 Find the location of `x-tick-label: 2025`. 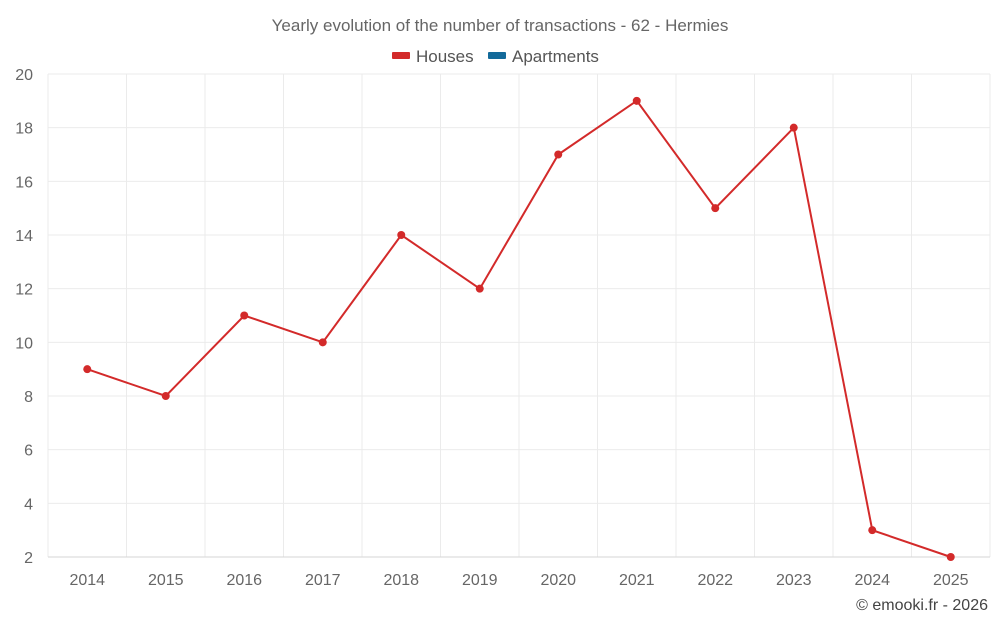

x-tick-label: 2025 is located at coordinates (951, 580).